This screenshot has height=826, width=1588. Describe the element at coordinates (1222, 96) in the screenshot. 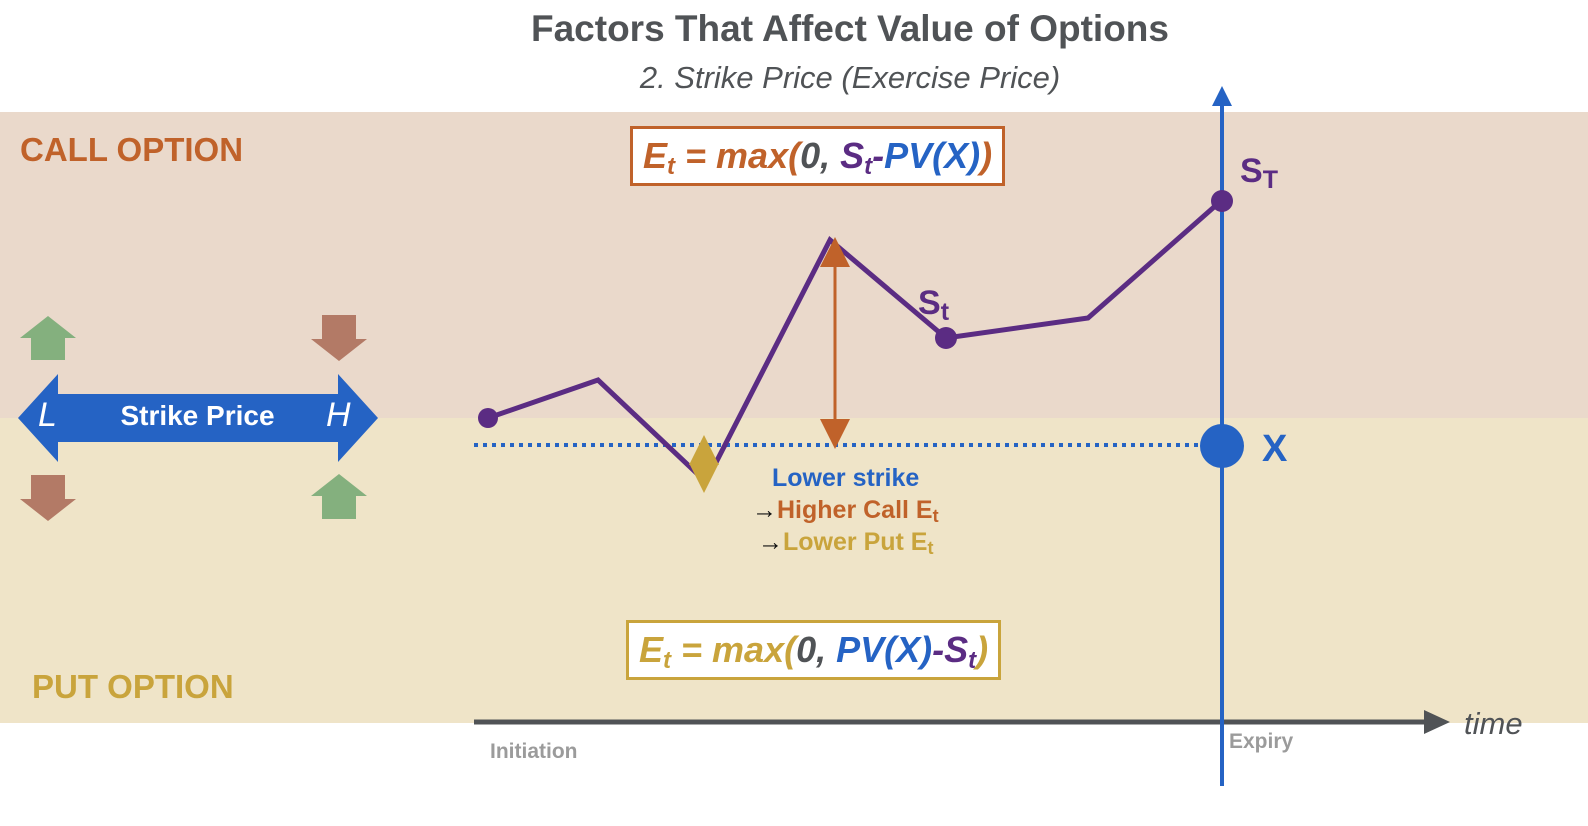

I see `expiry-line-arrowhead` at that location.